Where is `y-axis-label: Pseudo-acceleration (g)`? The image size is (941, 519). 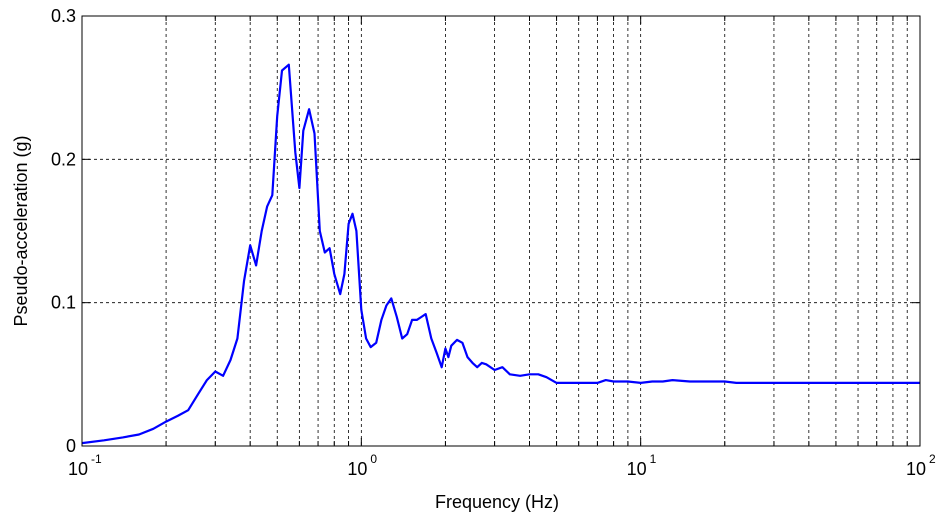
y-axis-label: Pseudo-acceleration (g) is located at coordinates (21, 230).